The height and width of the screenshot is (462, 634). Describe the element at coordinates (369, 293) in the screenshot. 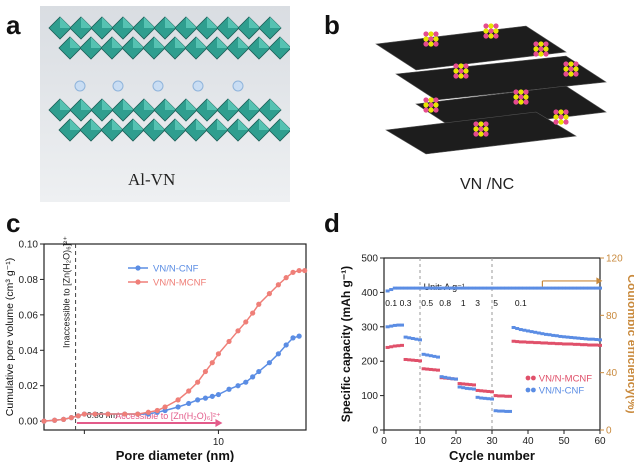

I see `y-tick-label: 400` at that location.